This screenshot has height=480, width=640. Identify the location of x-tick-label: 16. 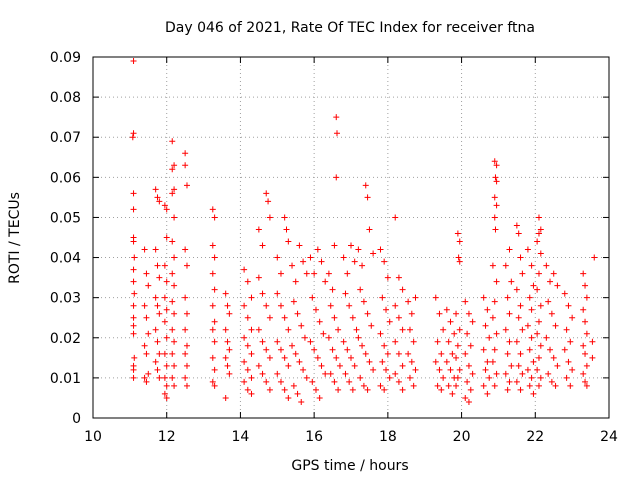
(314, 437).